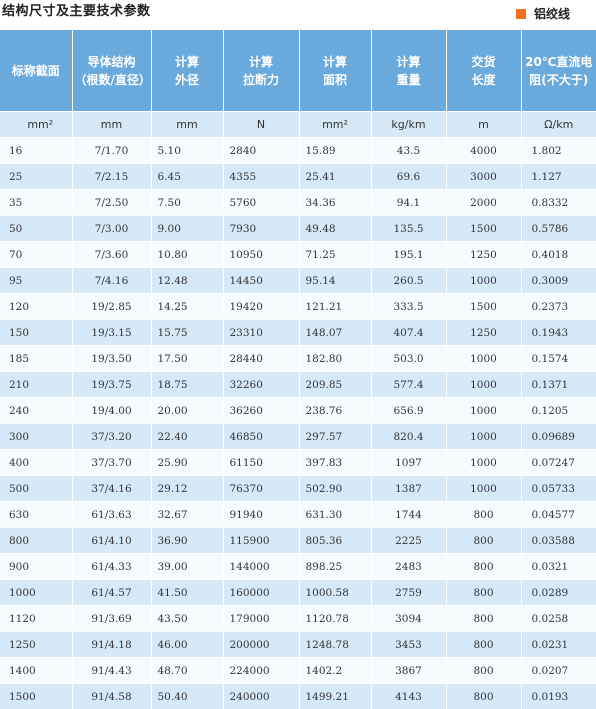 Image resolution: width=596 pixels, height=709 pixels. Describe the element at coordinates (261, 696) in the screenshot. I see `table-cell: 240000` at that location.